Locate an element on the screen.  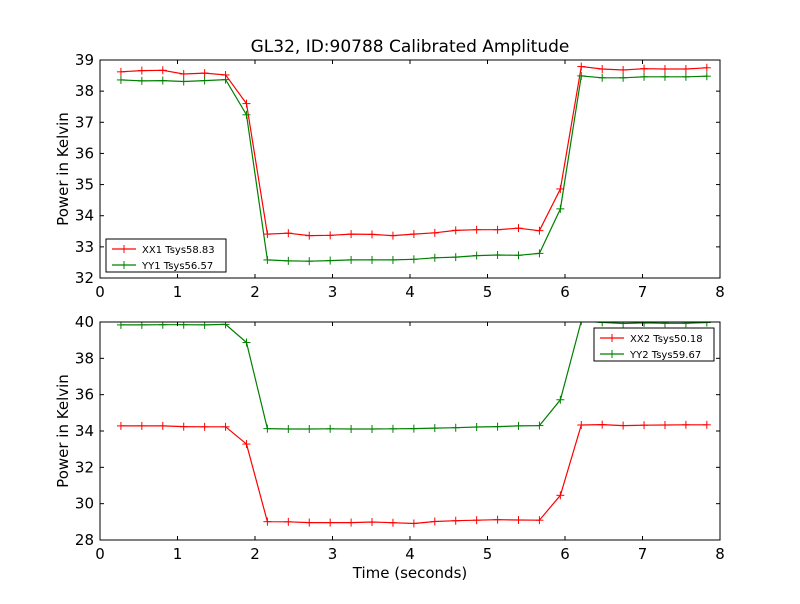
y-tick-label: 35 is located at coordinates (84, 185).